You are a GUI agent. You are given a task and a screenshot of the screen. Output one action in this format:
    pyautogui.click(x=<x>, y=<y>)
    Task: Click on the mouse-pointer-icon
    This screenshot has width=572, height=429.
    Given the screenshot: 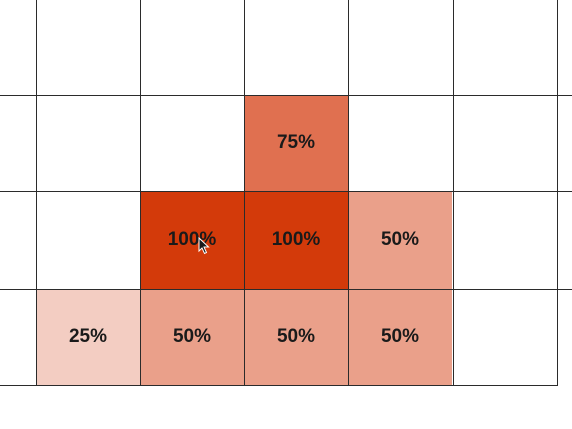 What is the action you would take?
    pyautogui.click(x=204, y=246)
    